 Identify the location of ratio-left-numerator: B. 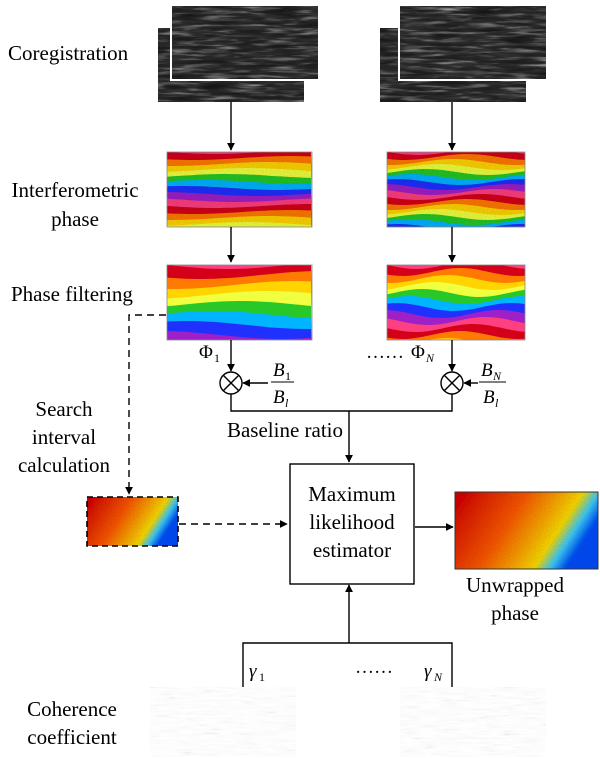
(279, 370).